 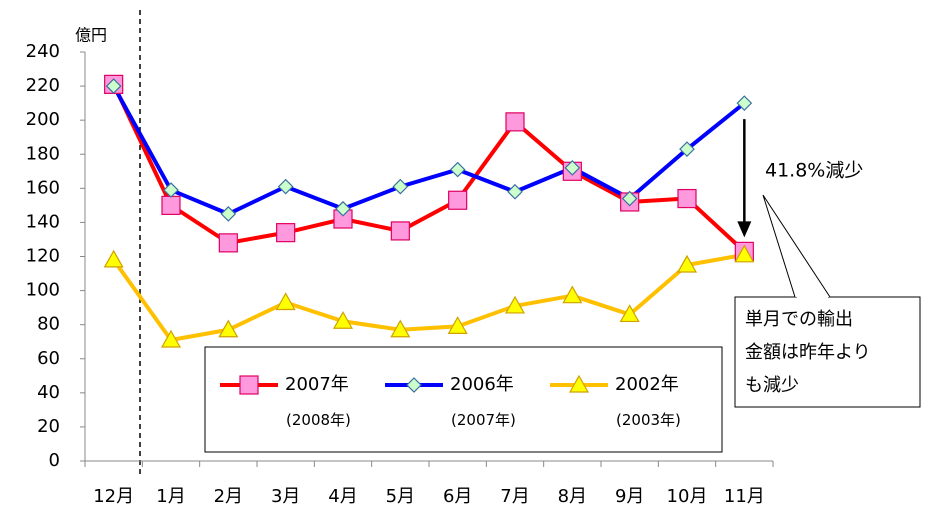 I want to click on legend-box, so click(x=463, y=399).